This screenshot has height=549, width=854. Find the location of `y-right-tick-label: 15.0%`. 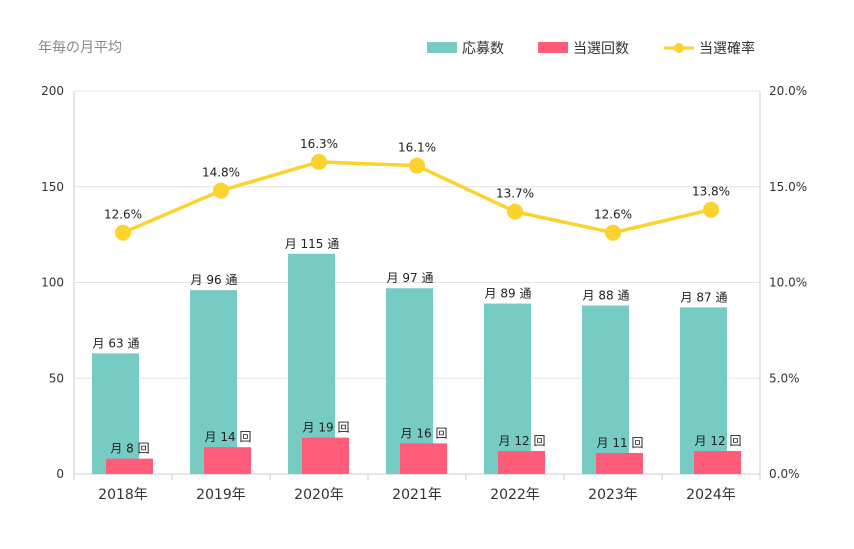

y-right-tick-label: 15.0% is located at coordinates (788, 187).